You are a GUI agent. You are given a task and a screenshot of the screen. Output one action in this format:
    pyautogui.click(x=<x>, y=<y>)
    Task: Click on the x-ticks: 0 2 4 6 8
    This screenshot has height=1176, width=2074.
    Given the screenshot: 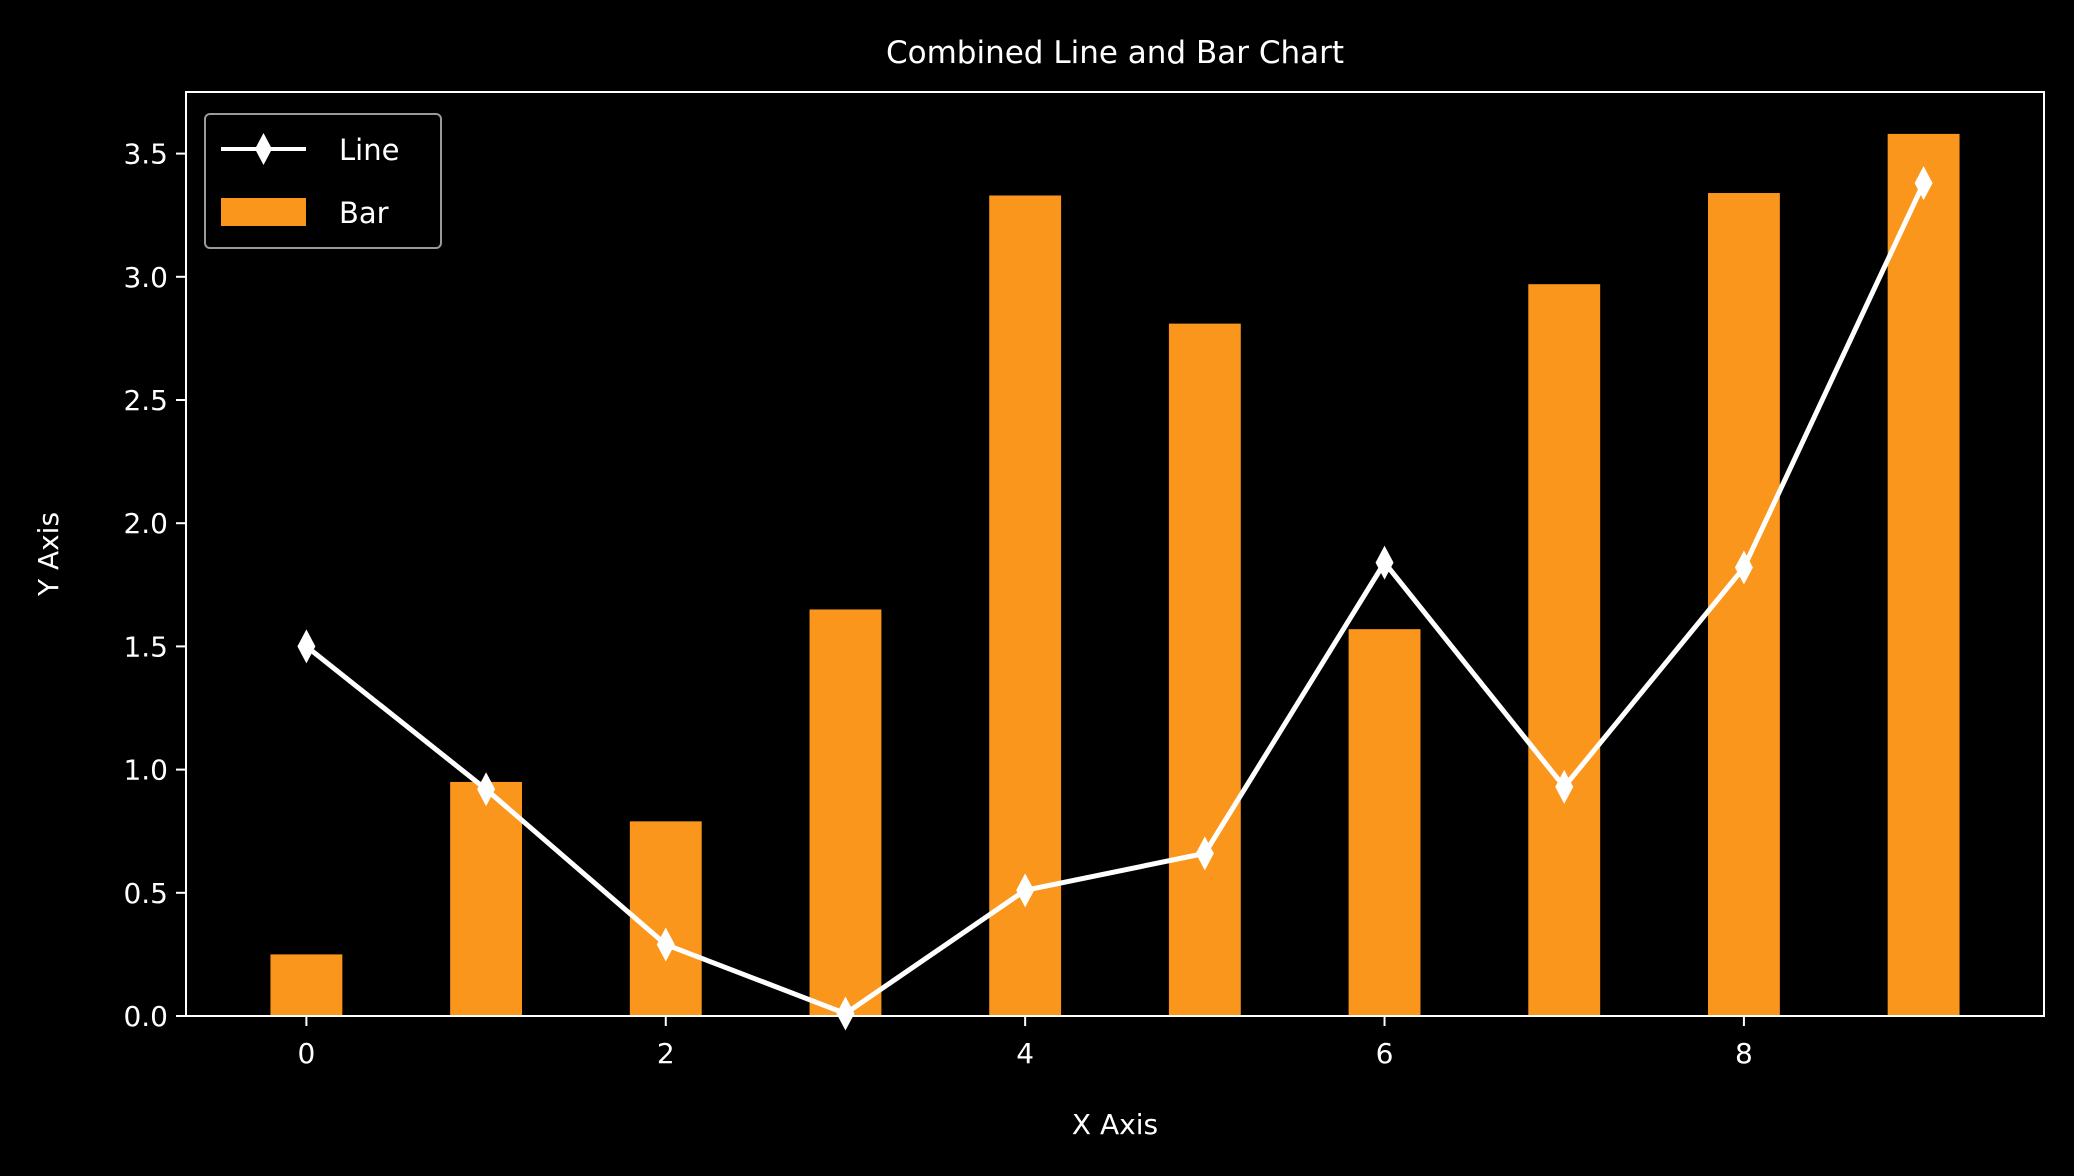 What is the action you would take?
    pyautogui.click(x=1025, y=1043)
    